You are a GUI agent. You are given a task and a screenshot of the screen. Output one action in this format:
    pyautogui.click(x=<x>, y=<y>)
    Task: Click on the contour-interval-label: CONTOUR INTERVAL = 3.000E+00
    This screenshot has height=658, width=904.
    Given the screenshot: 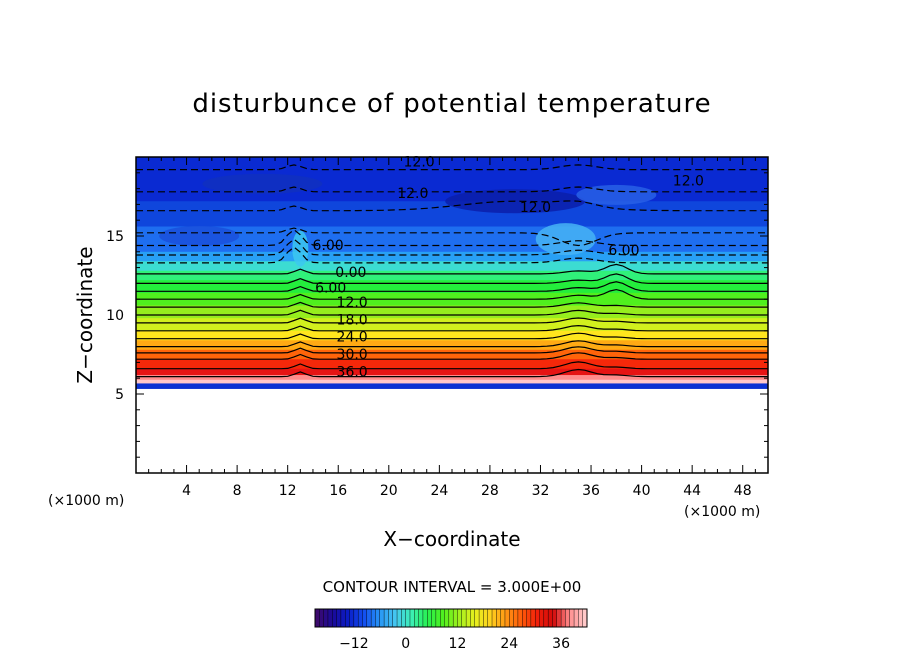 What is the action you would take?
    pyautogui.click(x=452, y=587)
    